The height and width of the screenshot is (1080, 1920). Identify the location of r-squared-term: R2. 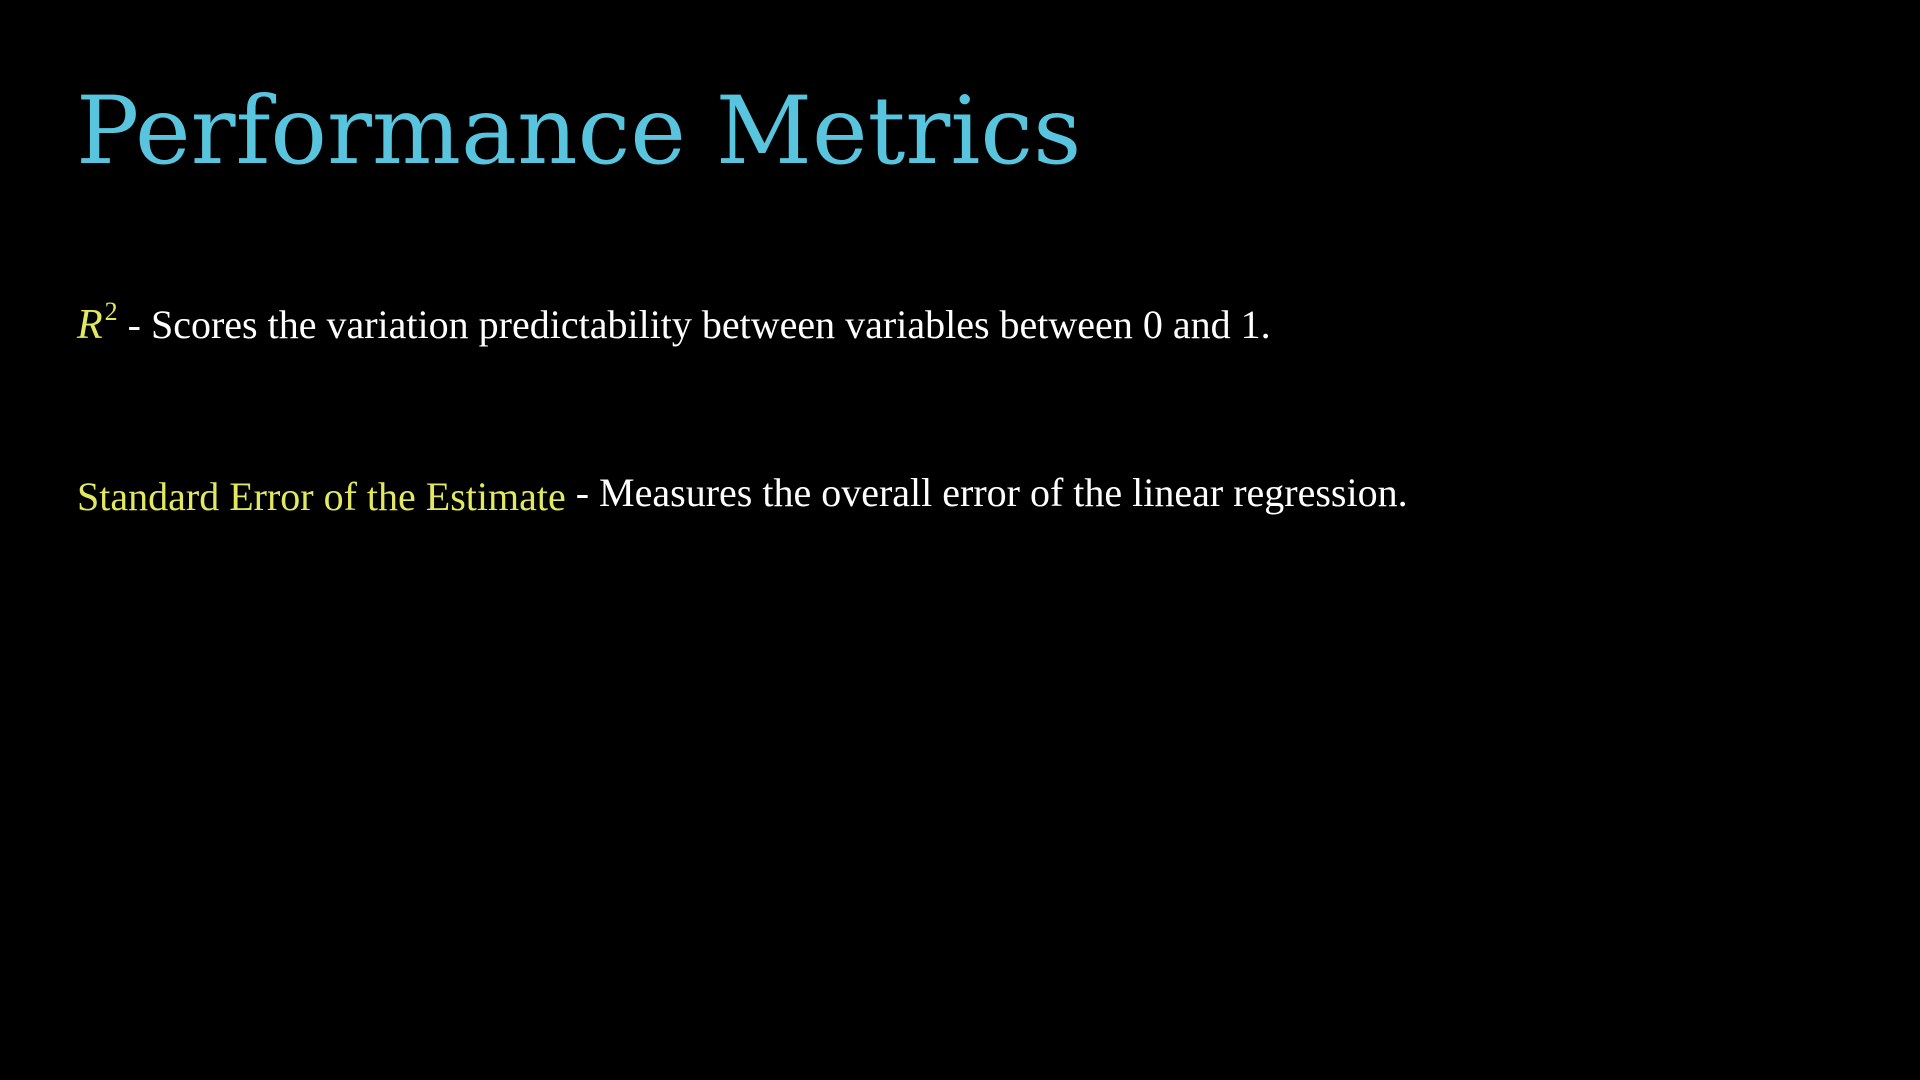
(97, 322).